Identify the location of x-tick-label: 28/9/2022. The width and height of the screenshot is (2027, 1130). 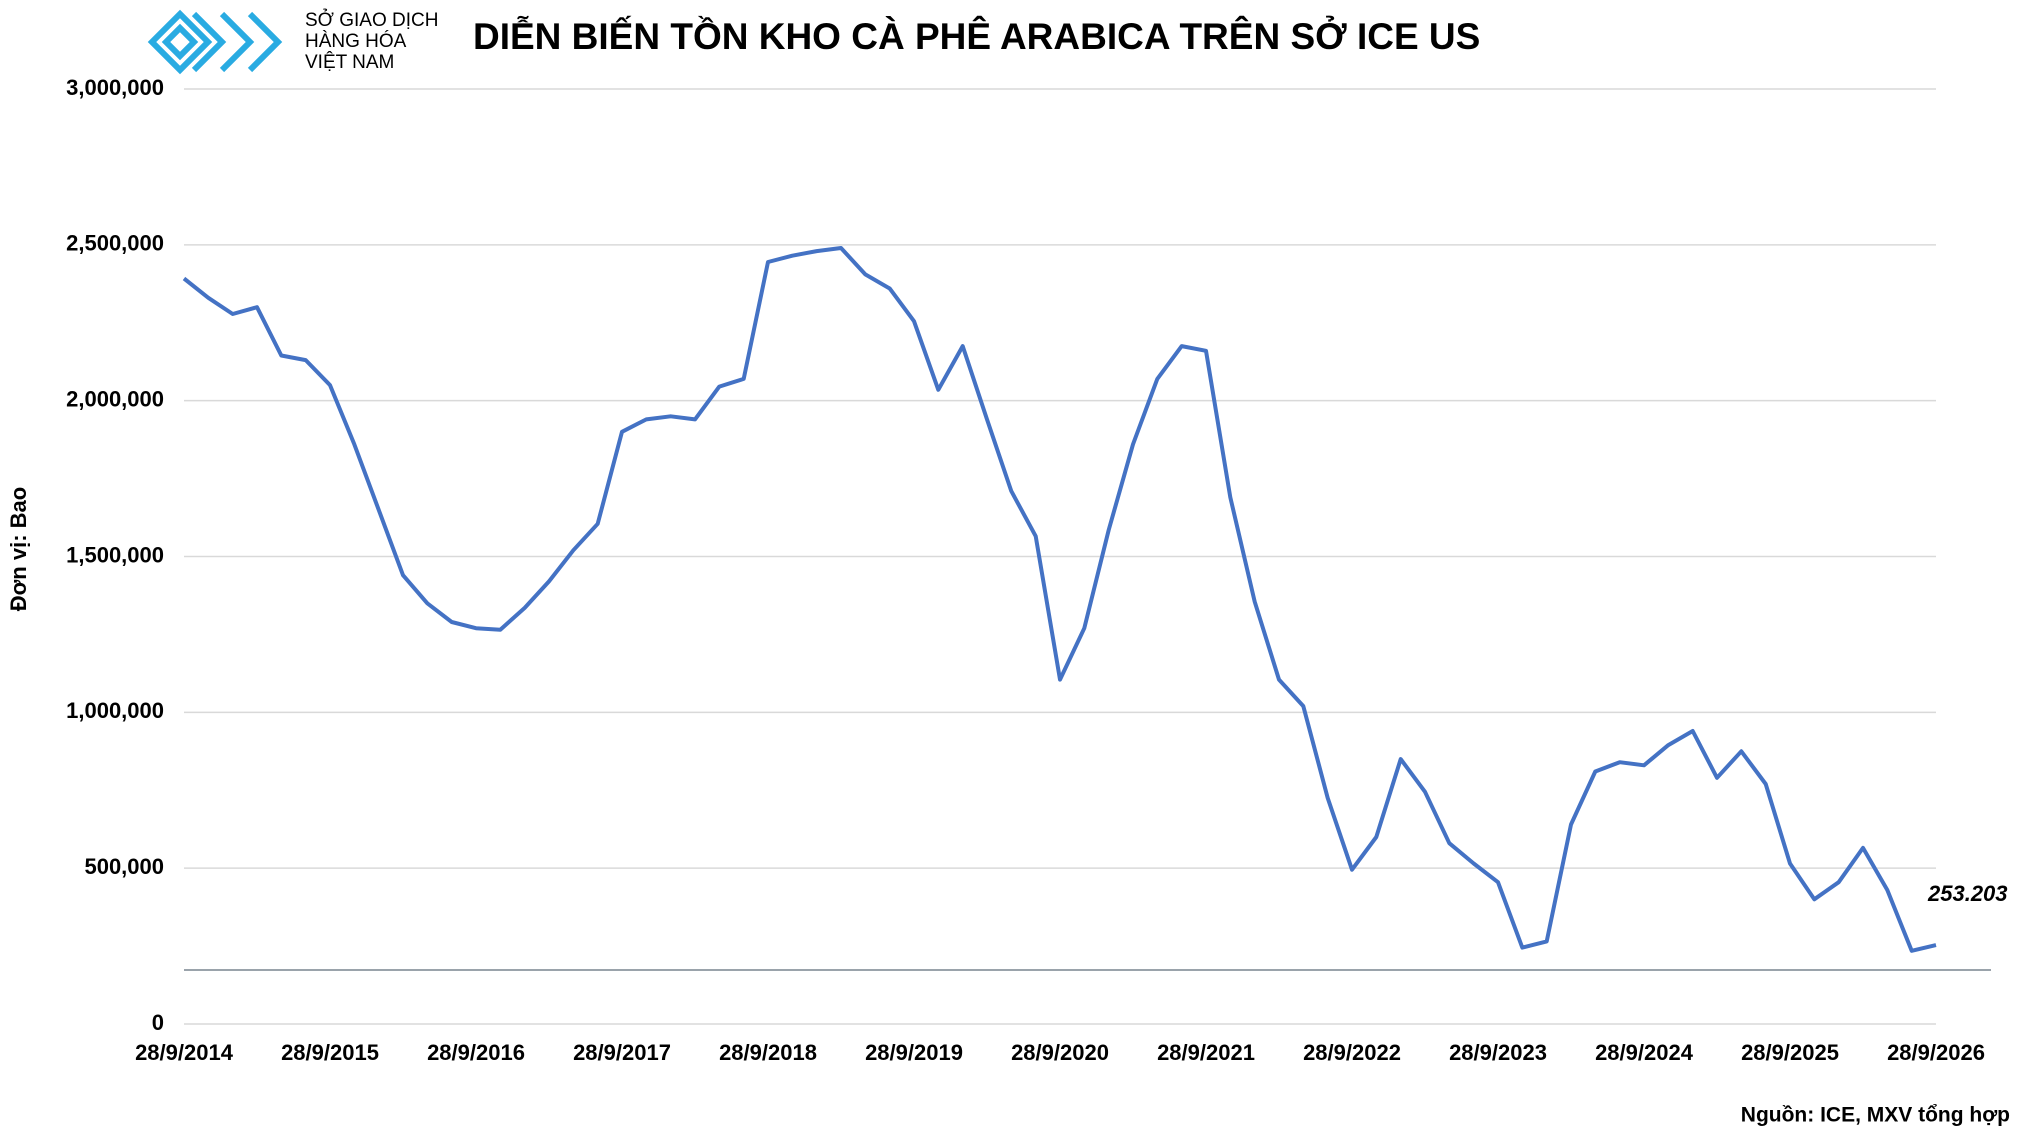
(1352, 1052).